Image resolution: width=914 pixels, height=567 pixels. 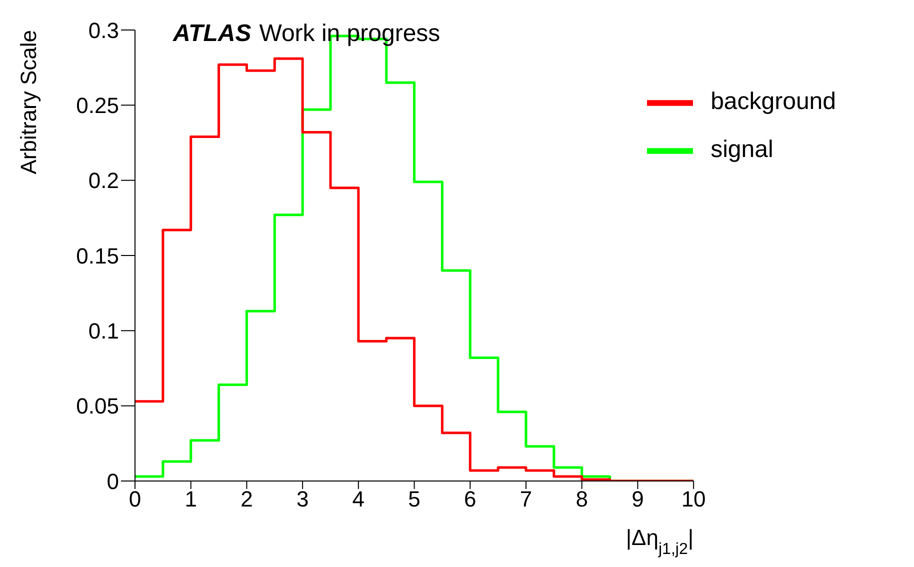 What do you see at coordinates (103, 30) in the screenshot?
I see `y-tick-label: 0.3` at bounding box center [103, 30].